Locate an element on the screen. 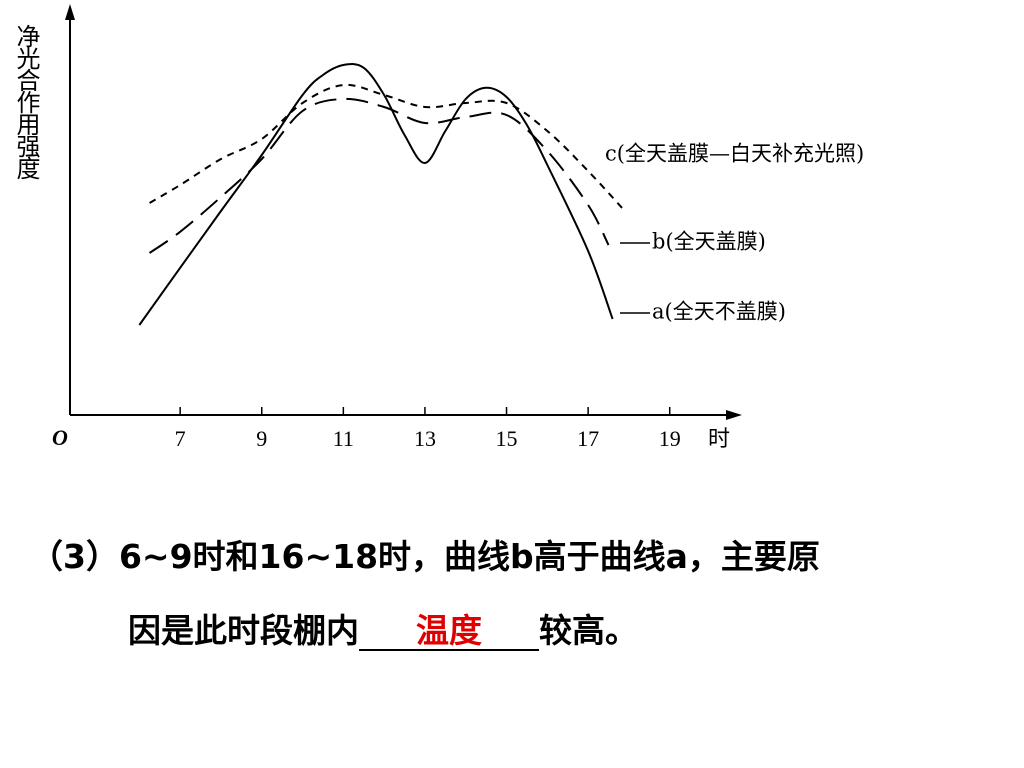 The image size is (1024, 768). origin-label: O is located at coordinates (60, 437).